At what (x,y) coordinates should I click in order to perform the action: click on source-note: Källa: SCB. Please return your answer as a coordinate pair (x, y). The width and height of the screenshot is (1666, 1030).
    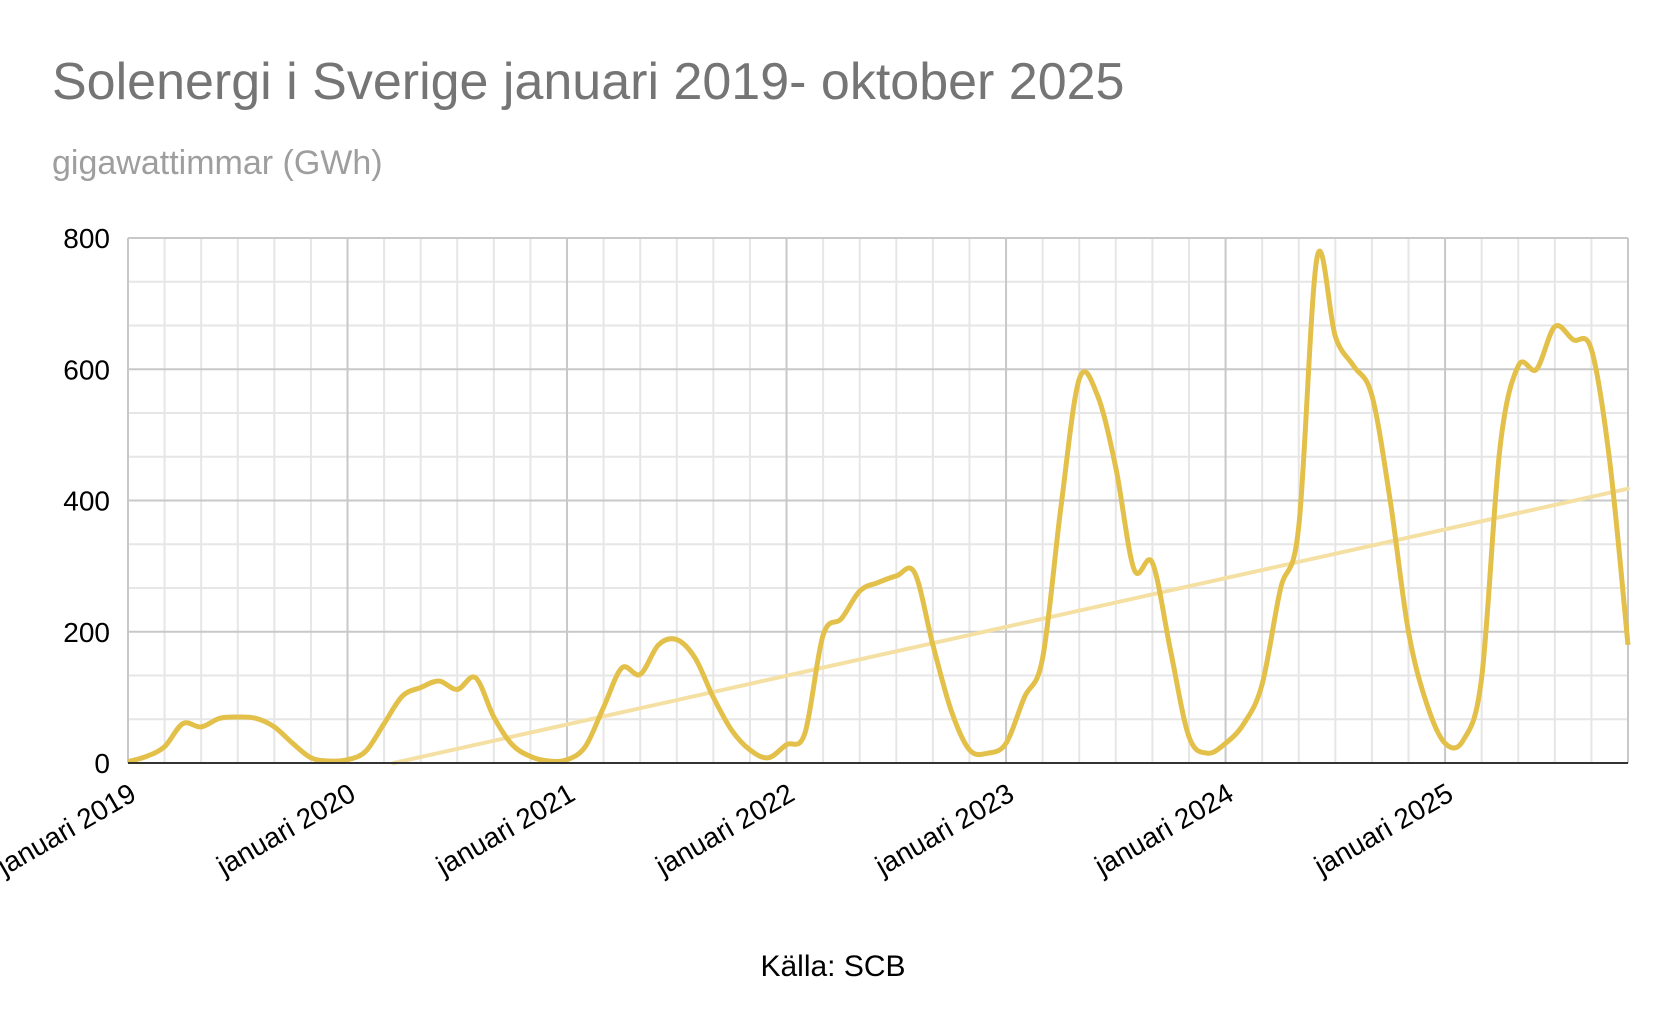
    Looking at the image, I should click on (833, 966).